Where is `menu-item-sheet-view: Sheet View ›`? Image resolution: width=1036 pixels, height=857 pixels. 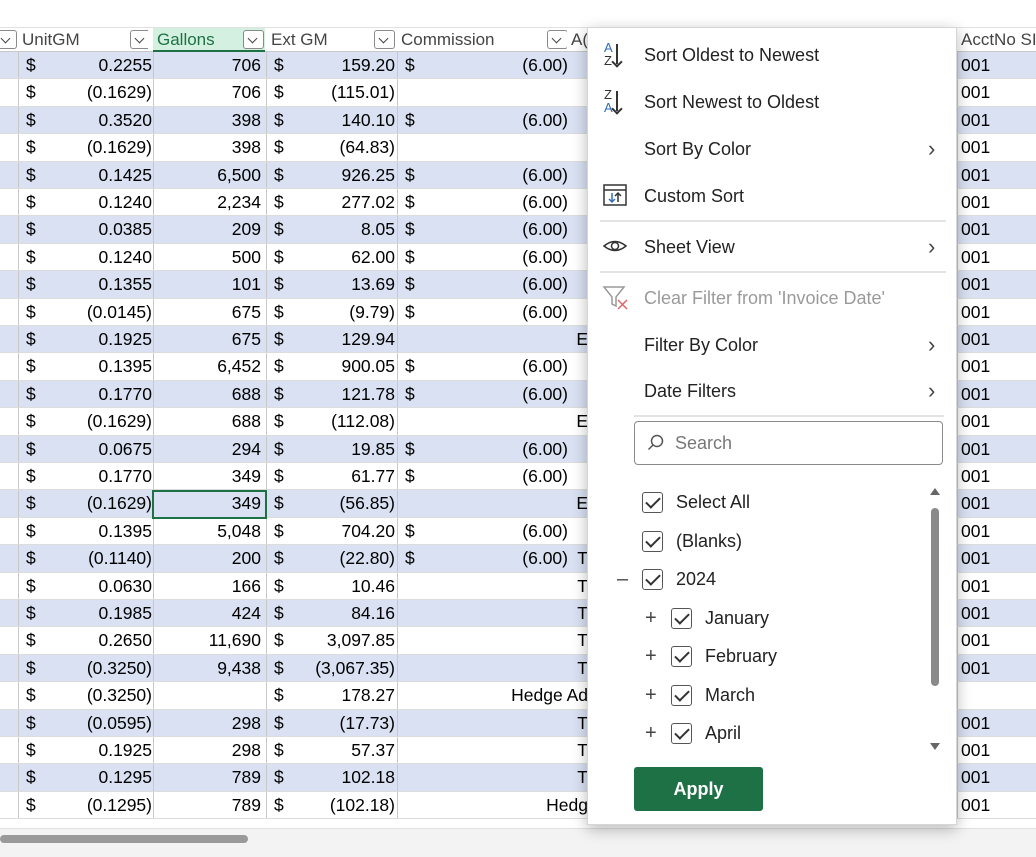 menu-item-sheet-view: Sheet View › is located at coordinates (772, 247).